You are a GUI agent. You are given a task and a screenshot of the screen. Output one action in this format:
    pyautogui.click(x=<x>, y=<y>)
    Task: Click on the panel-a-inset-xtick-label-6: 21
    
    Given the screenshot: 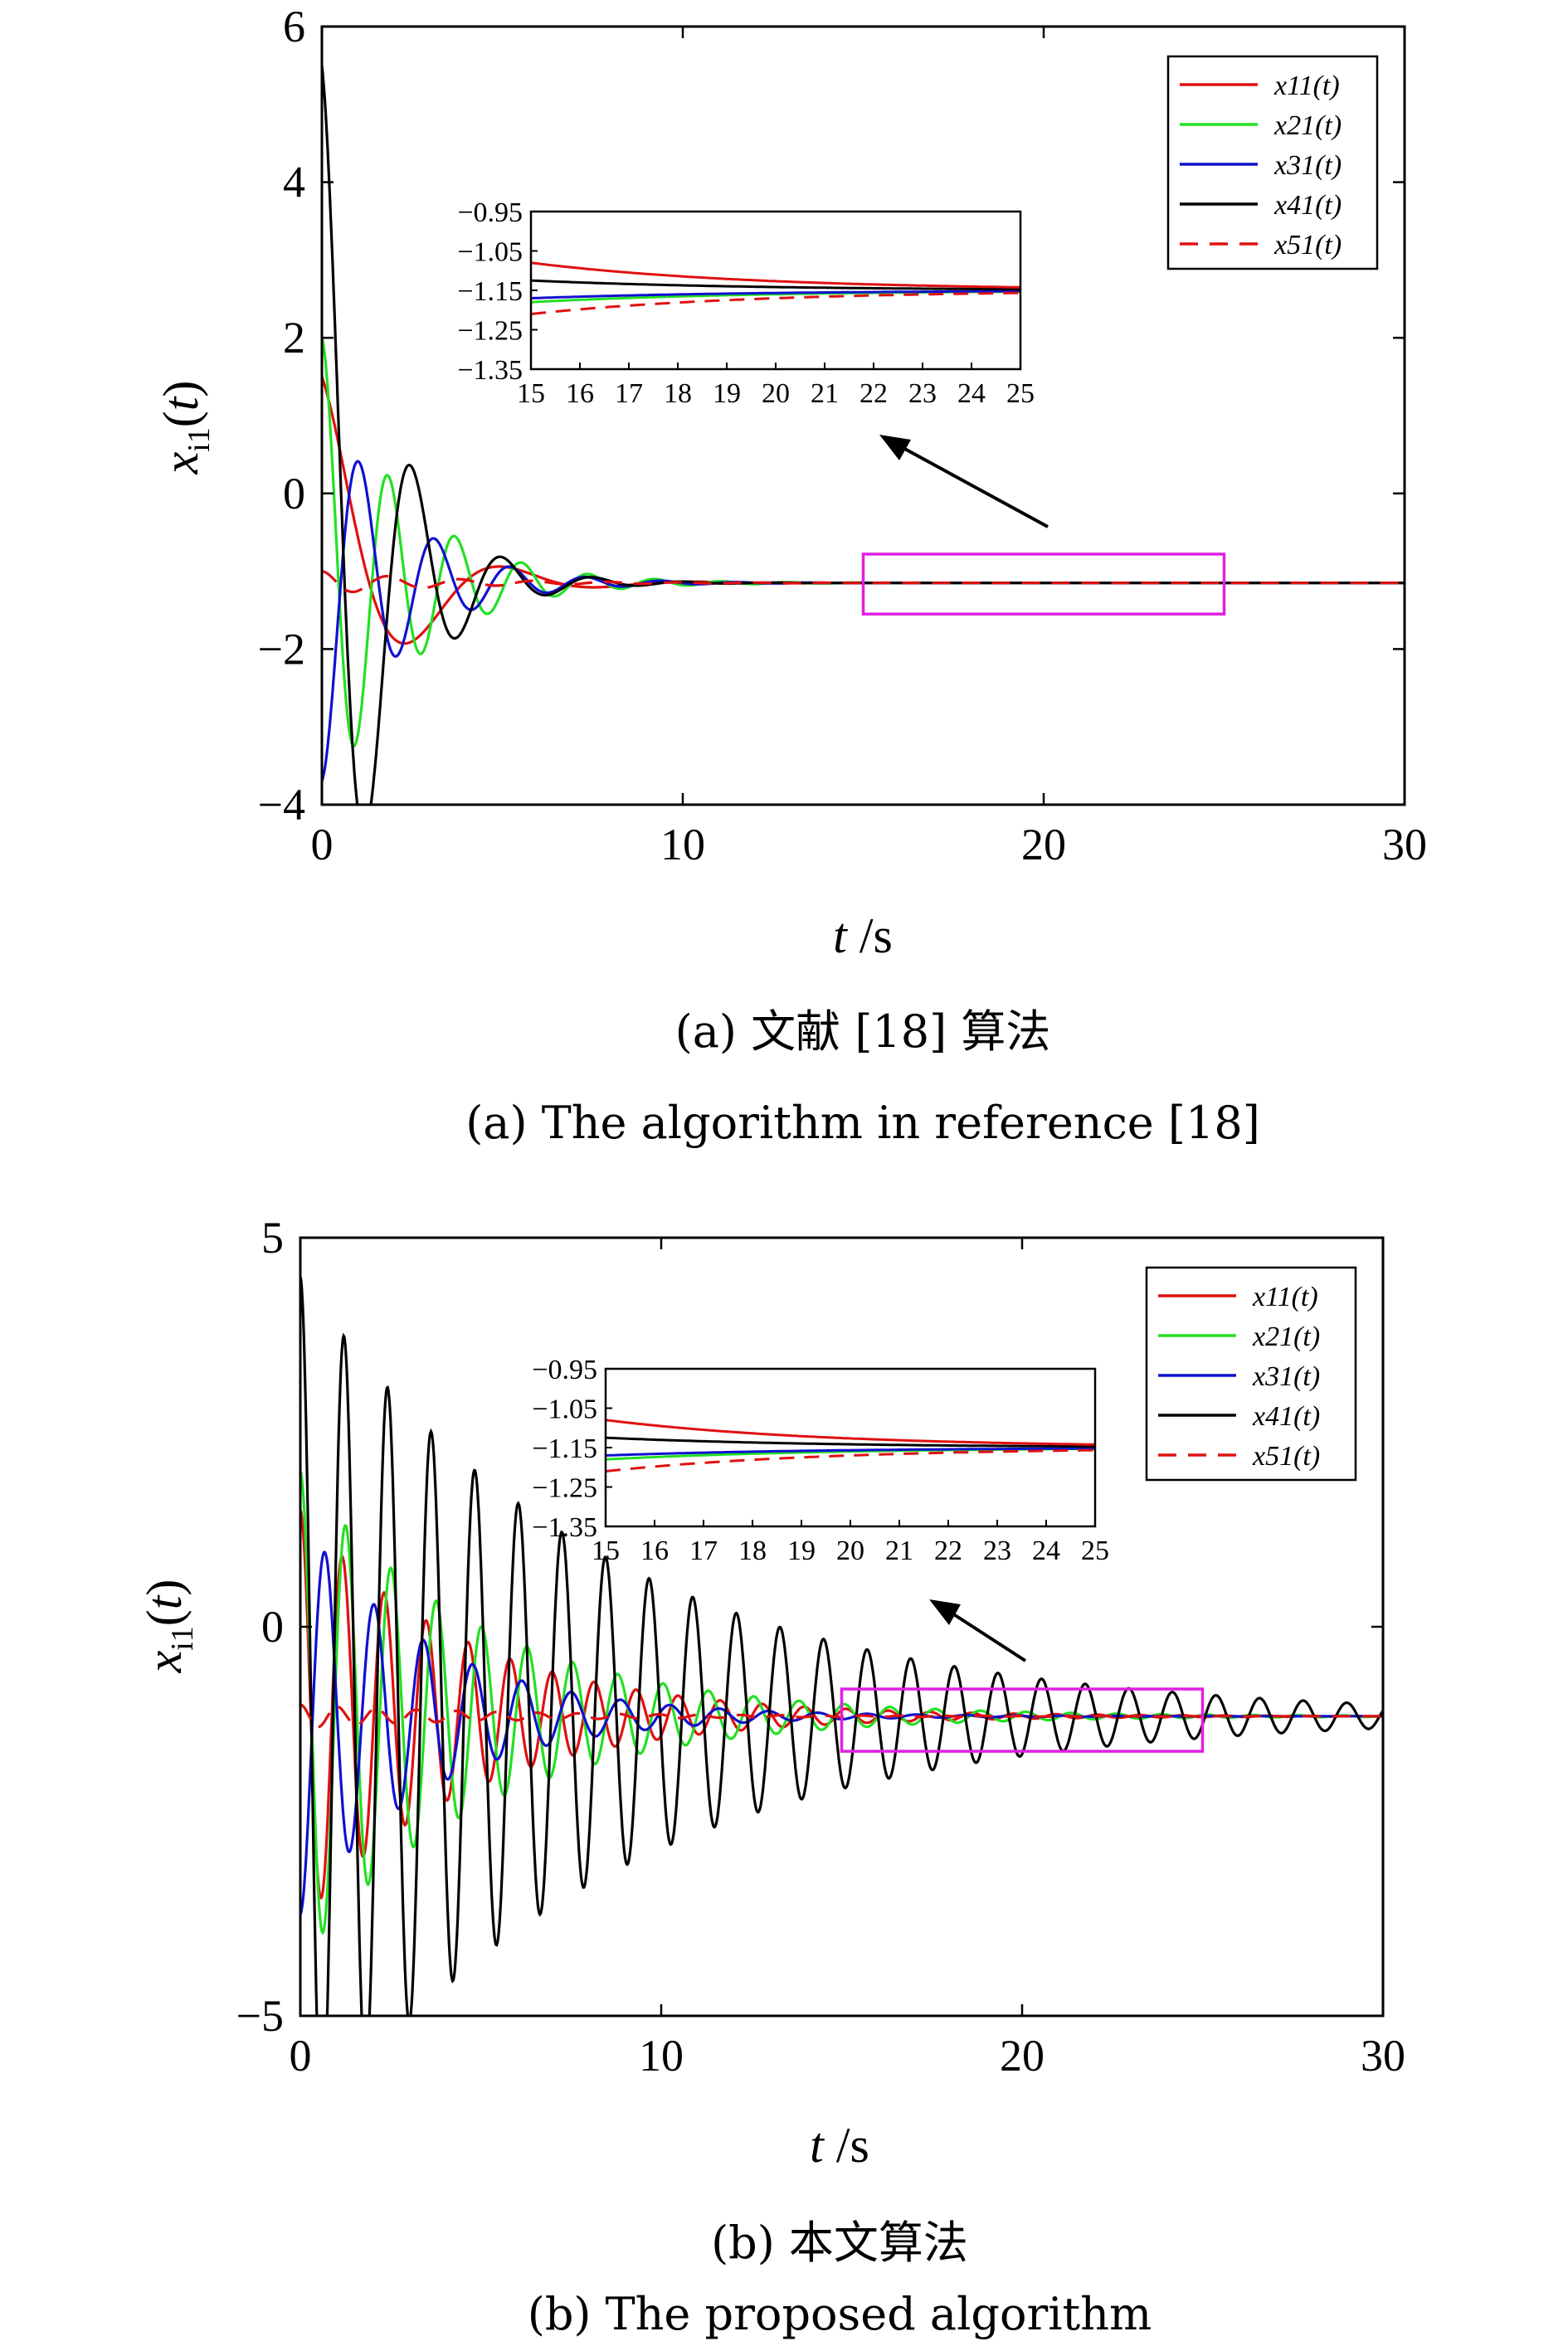 What is the action you would take?
    pyautogui.click(x=825, y=393)
    